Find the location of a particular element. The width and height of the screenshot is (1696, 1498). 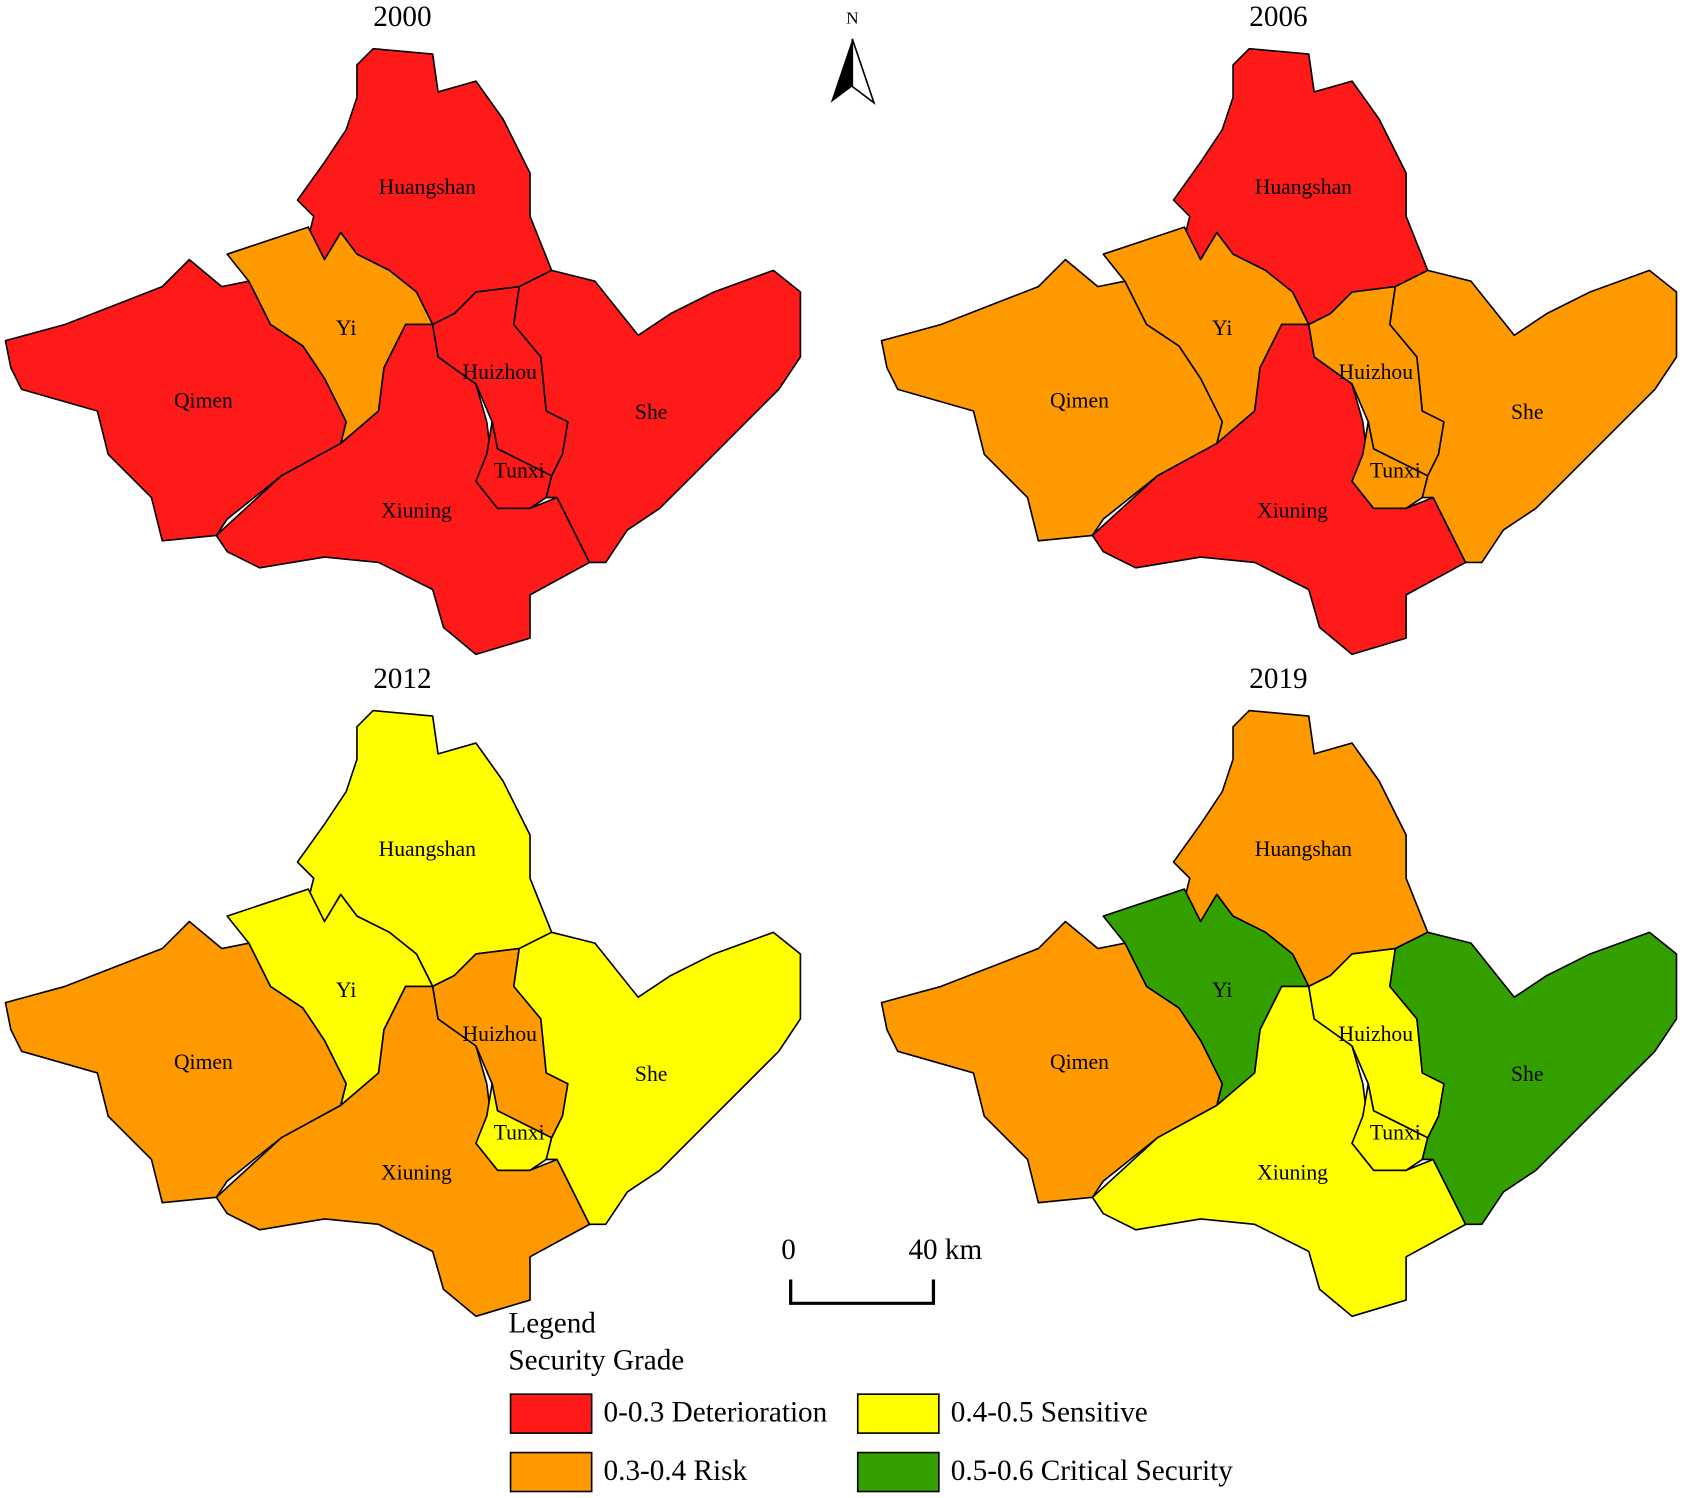

legend-label: 0.3-0.4 Risk is located at coordinates (676, 1471).